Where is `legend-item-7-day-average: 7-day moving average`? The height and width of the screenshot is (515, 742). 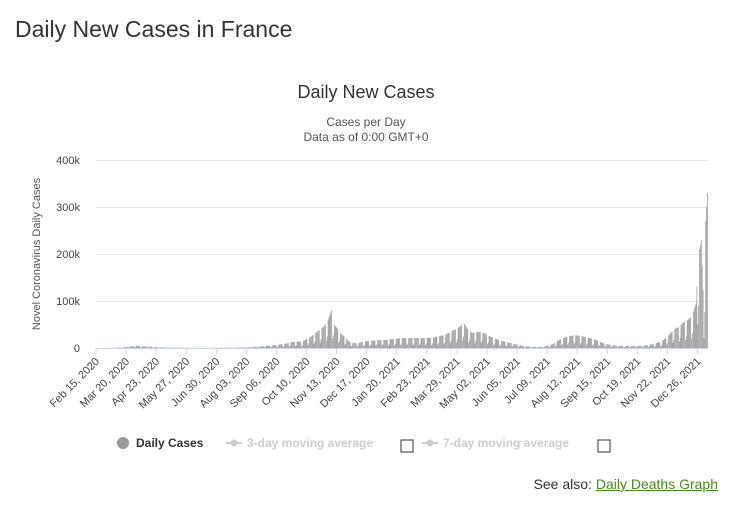 legend-item-7-day-average: 7-day moving average is located at coordinates (495, 443).